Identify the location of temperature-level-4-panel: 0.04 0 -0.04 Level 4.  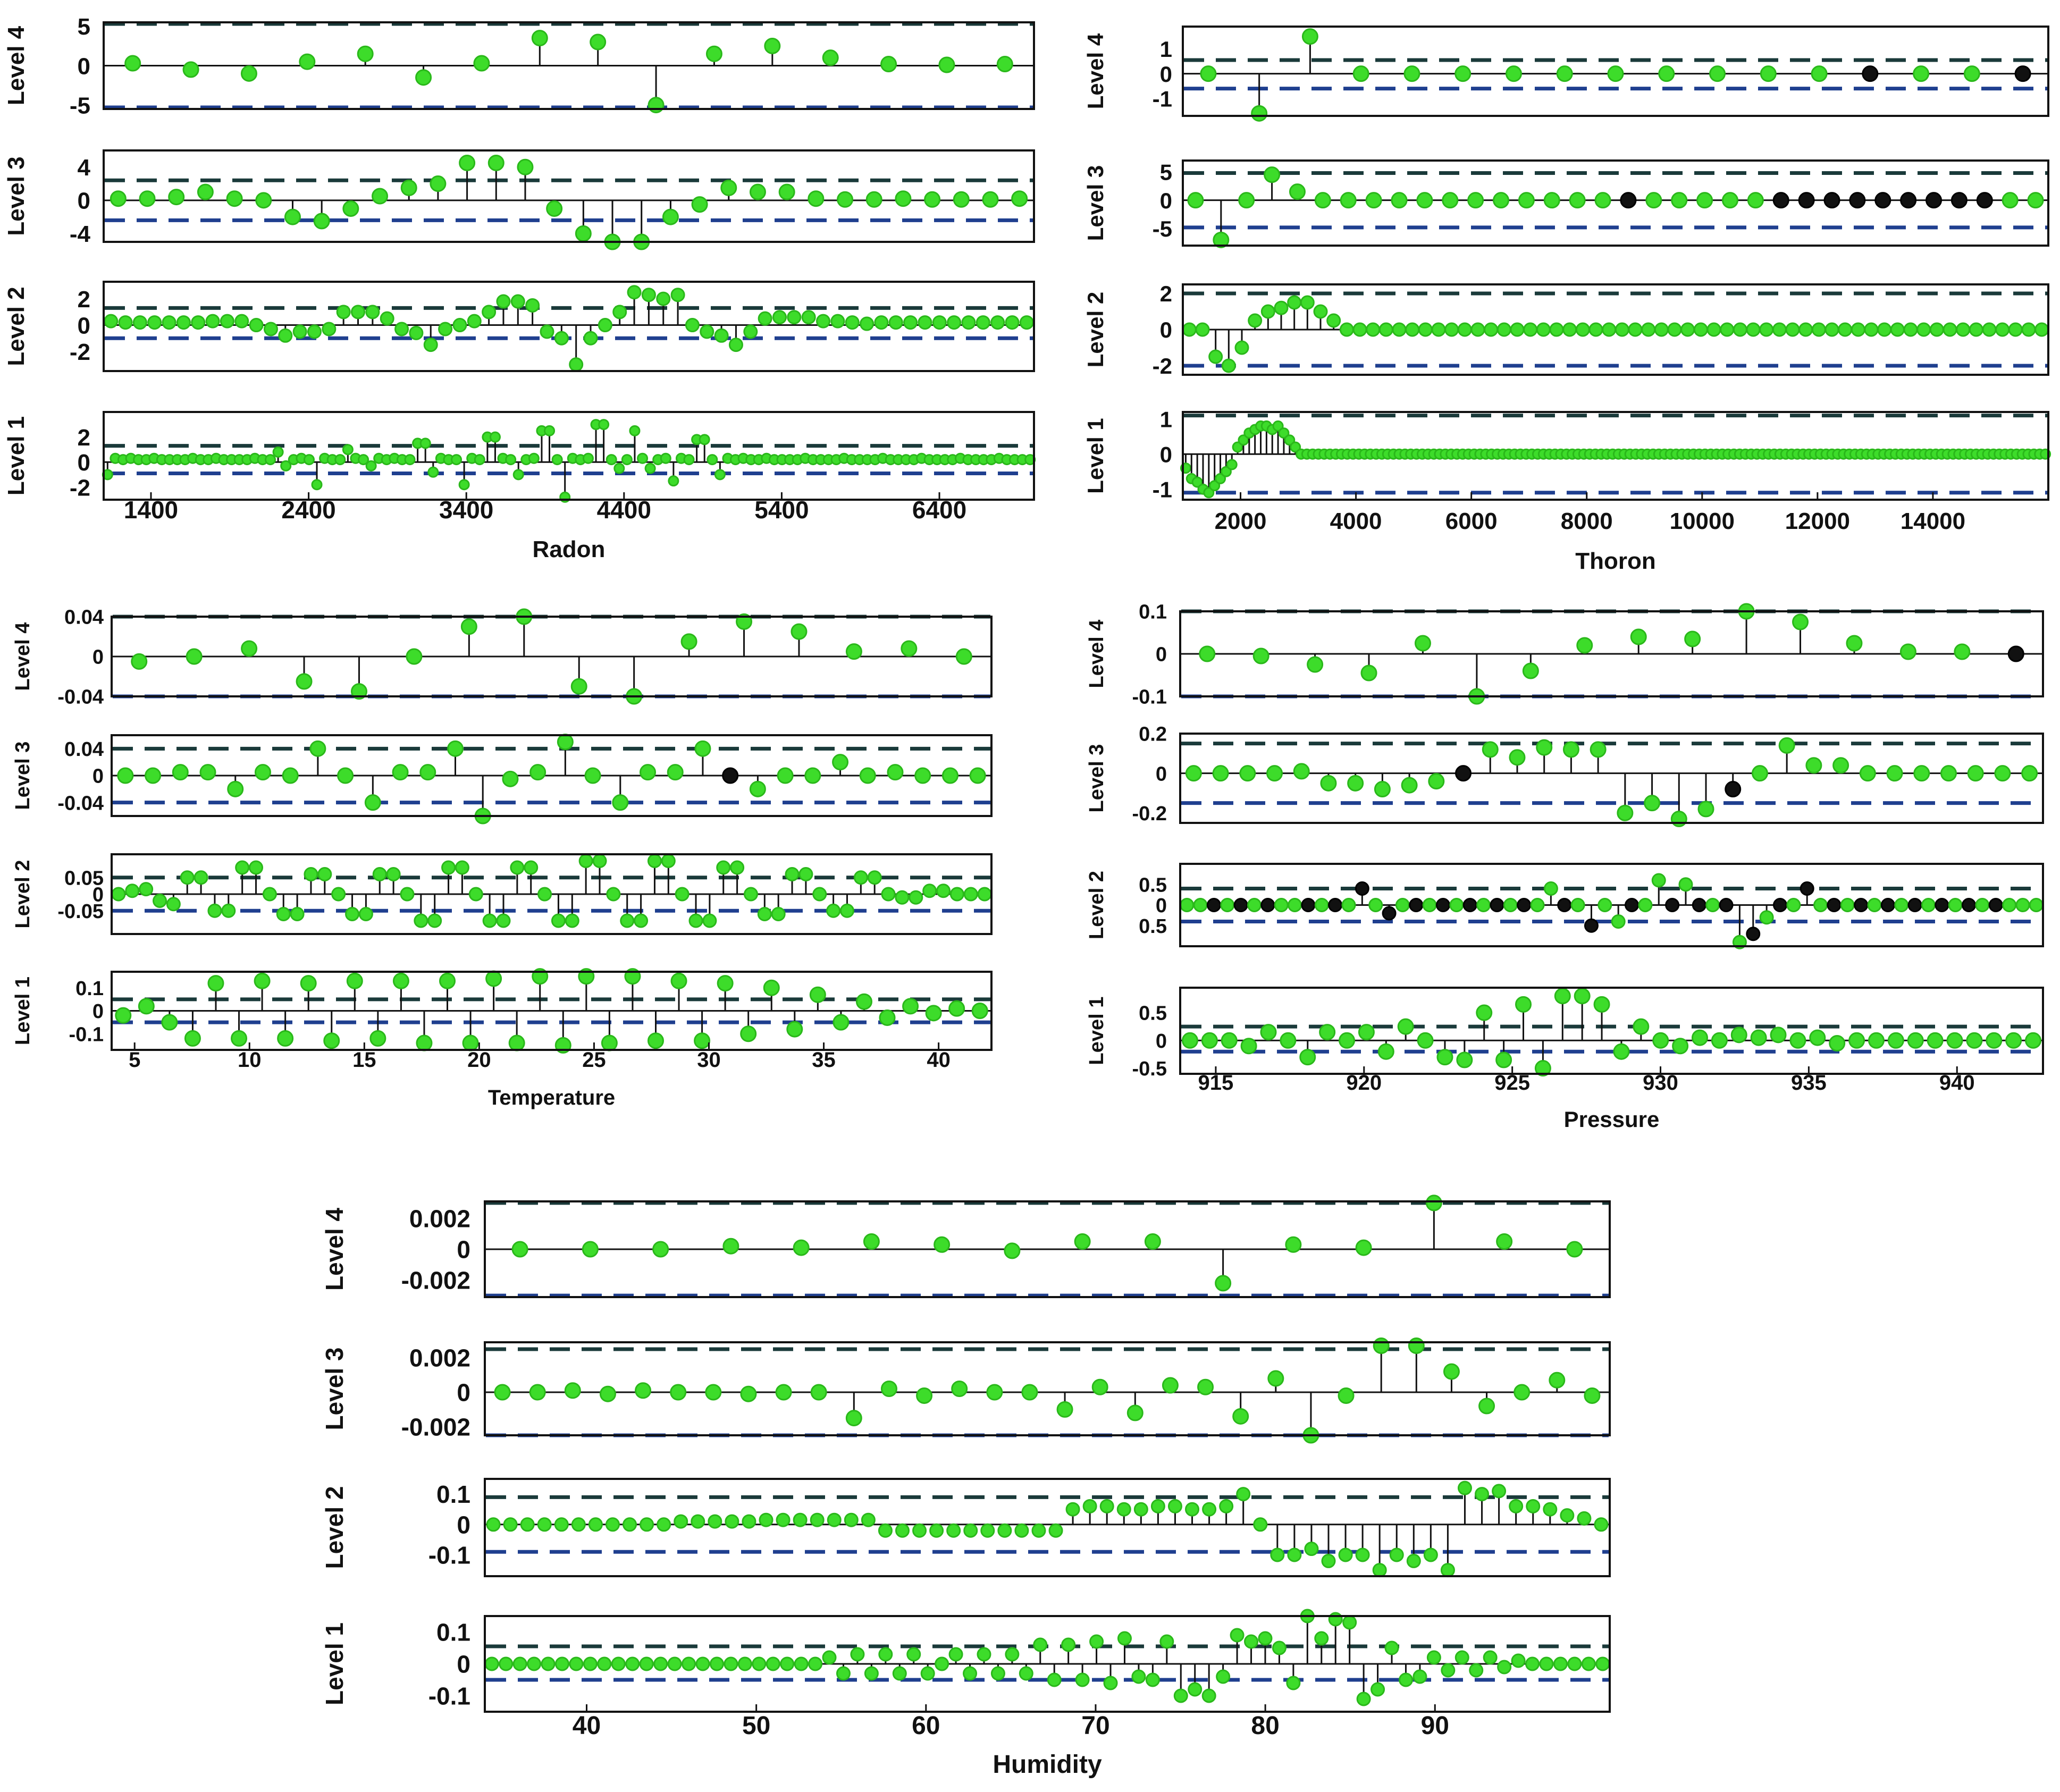
(502, 658).